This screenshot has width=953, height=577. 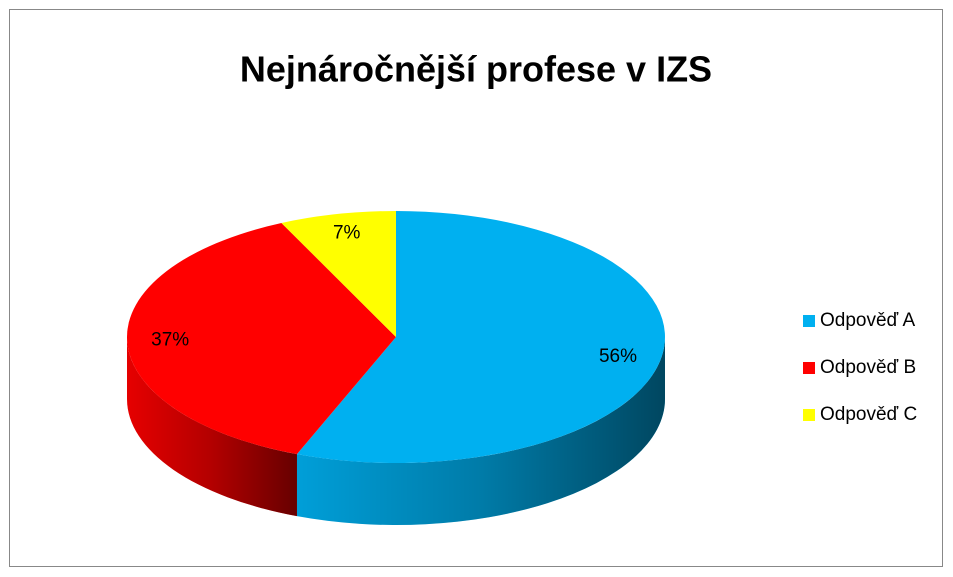 What do you see at coordinates (170, 339) in the screenshot?
I see `data-label: 37%` at bounding box center [170, 339].